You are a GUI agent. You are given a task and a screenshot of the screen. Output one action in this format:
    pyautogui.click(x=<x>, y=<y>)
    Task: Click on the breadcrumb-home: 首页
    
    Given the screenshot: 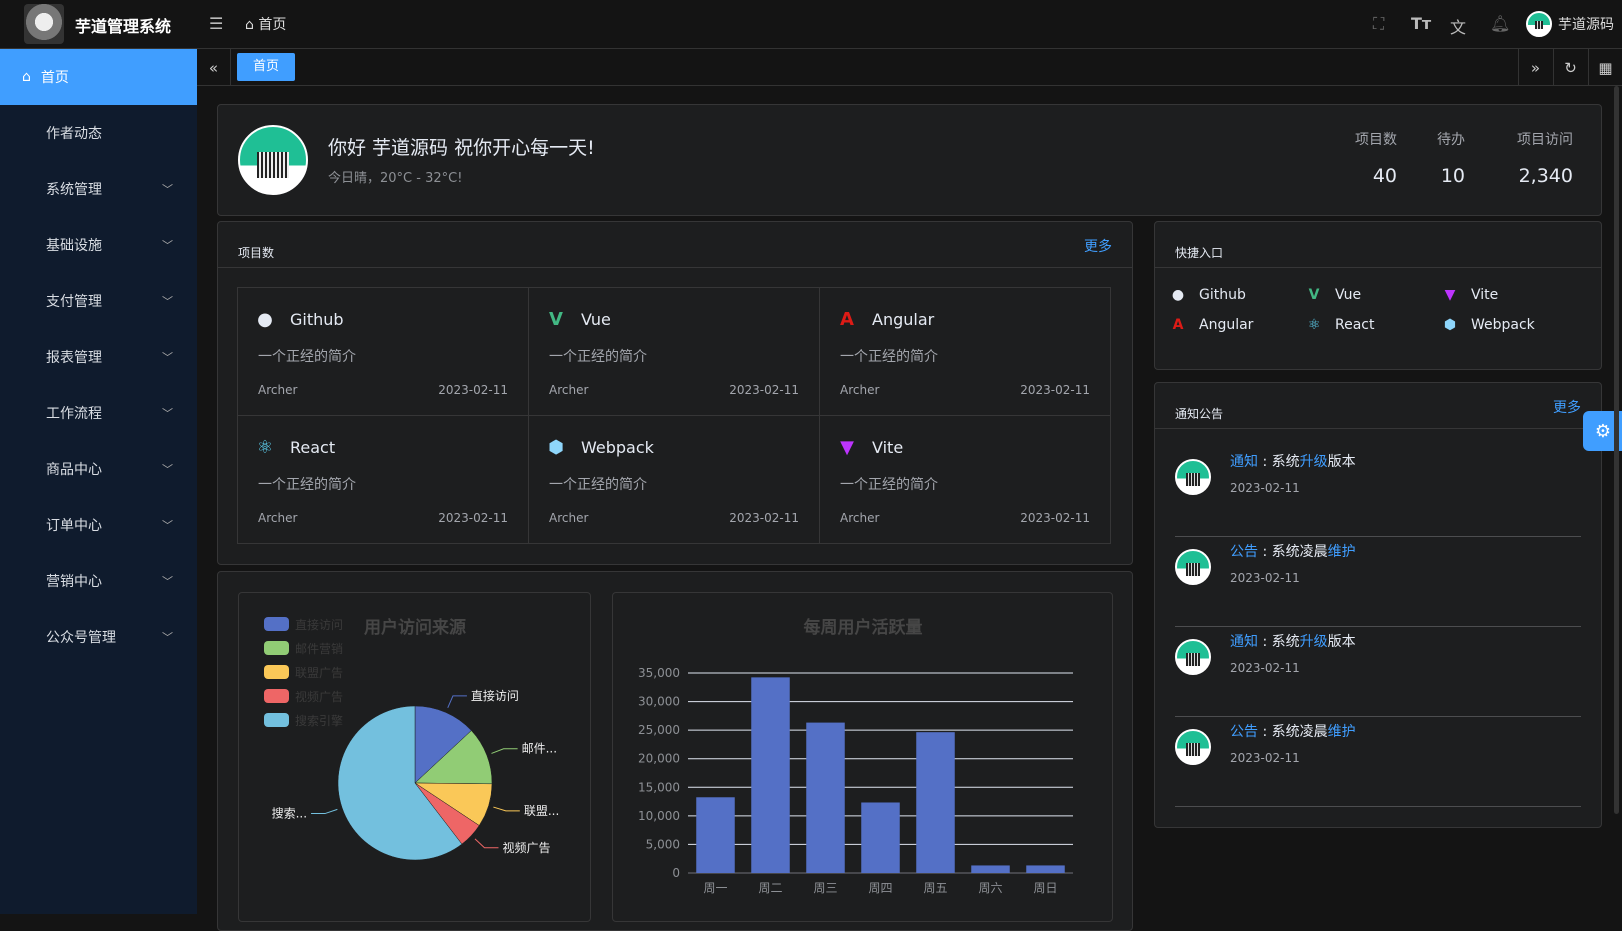 What is the action you would take?
    pyautogui.click(x=272, y=25)
    